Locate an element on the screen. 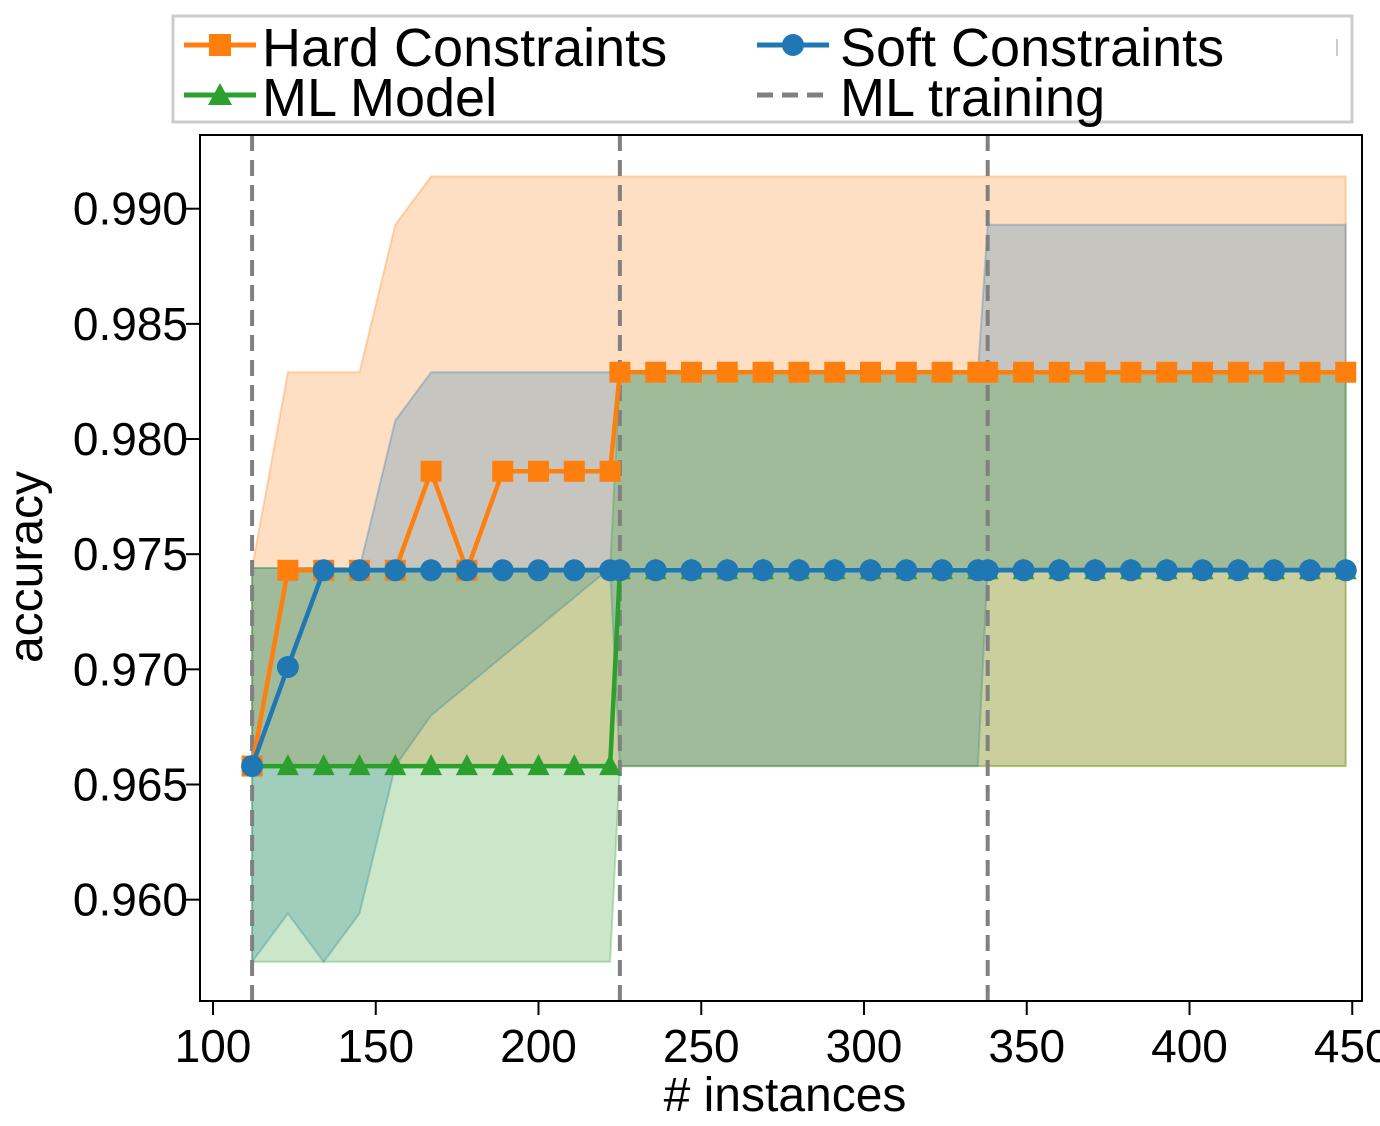 The image size is (1380, 1126). x-tick-label-450: 450 is located at coordinates (1347, 1046).